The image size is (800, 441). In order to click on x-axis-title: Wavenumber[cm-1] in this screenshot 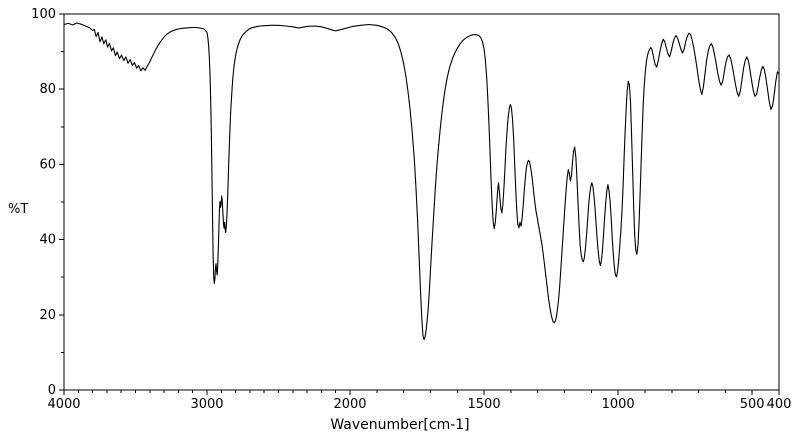, I will do `click(400, 425)`.